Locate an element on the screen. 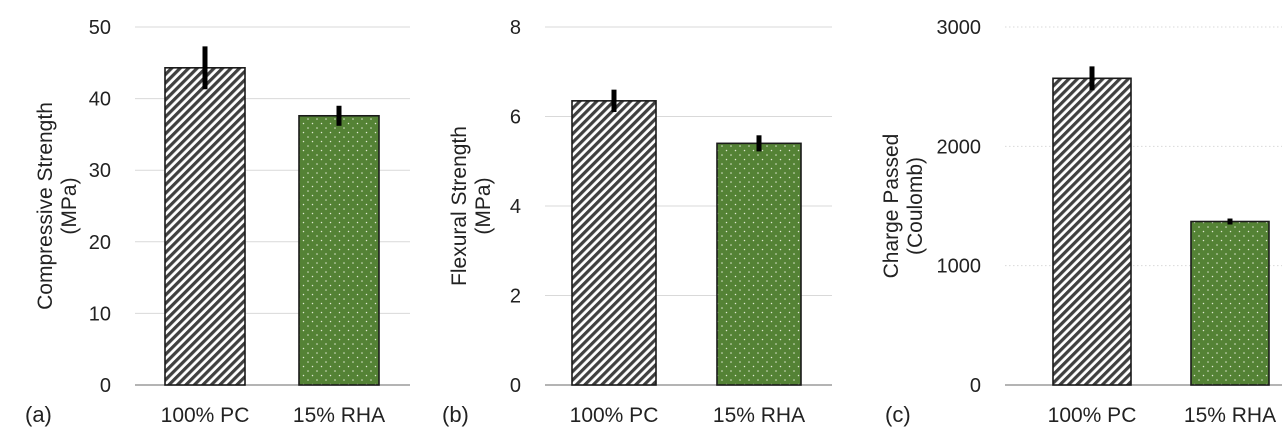 The width and height of the screenshot is (1282, 433). y-axis-title-line: (Coulomb) is located at coordinates (915, 206).